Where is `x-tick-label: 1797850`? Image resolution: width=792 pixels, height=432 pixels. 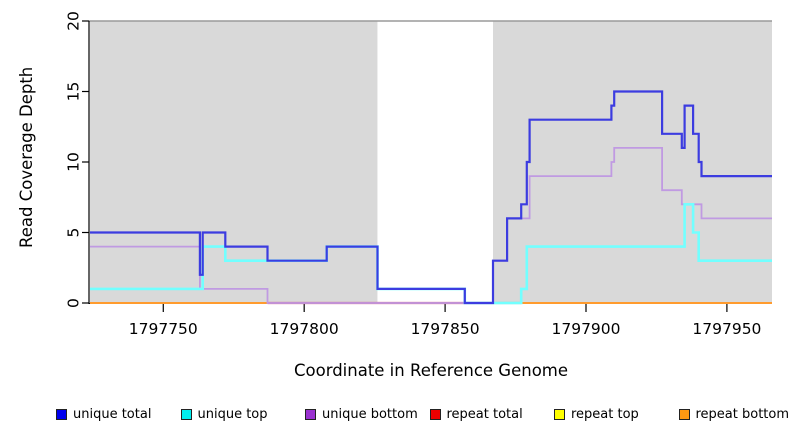
x-tick-label: 1797850 is located at coordinates (445, 329).